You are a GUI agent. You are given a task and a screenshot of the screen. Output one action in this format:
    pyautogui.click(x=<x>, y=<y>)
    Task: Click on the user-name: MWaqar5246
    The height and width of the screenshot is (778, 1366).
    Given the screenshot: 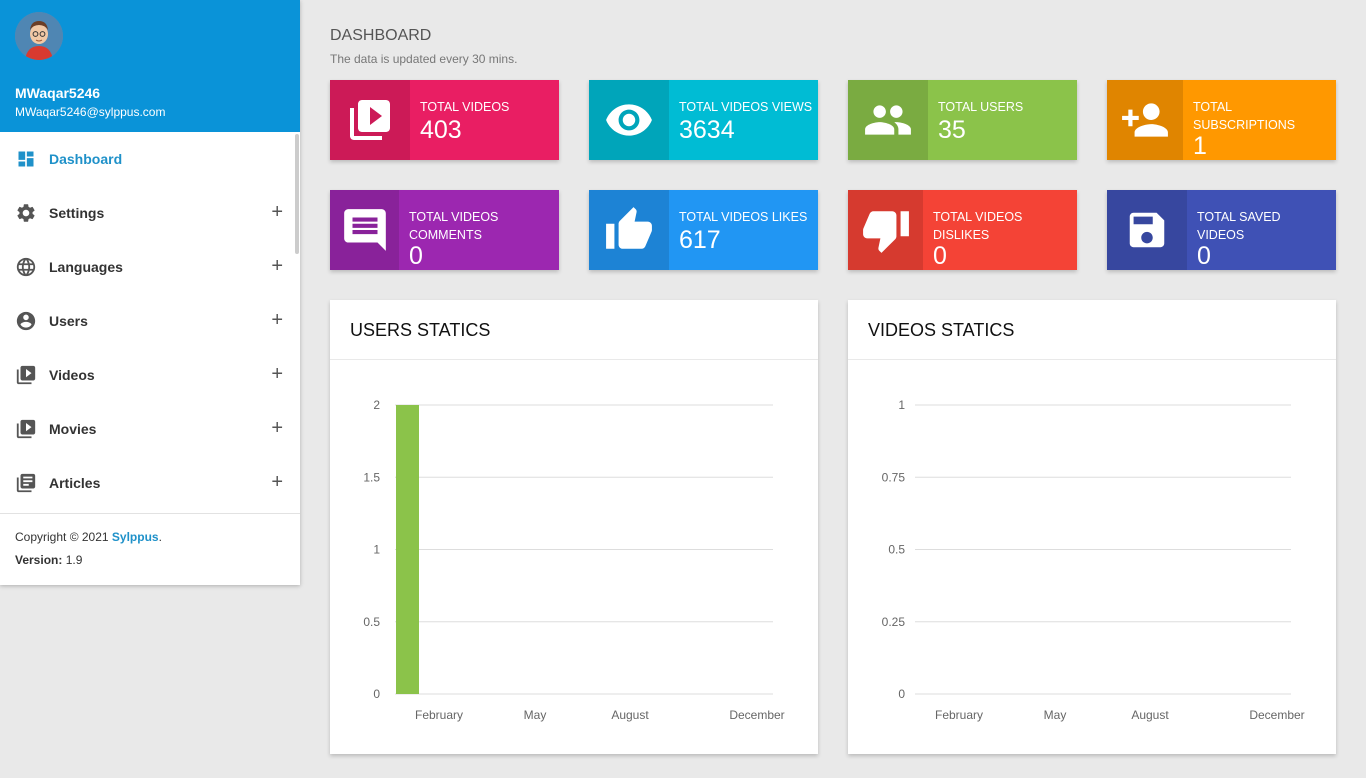 What is the action you would take?
    pyautogui.click(x=58, y=93)
    